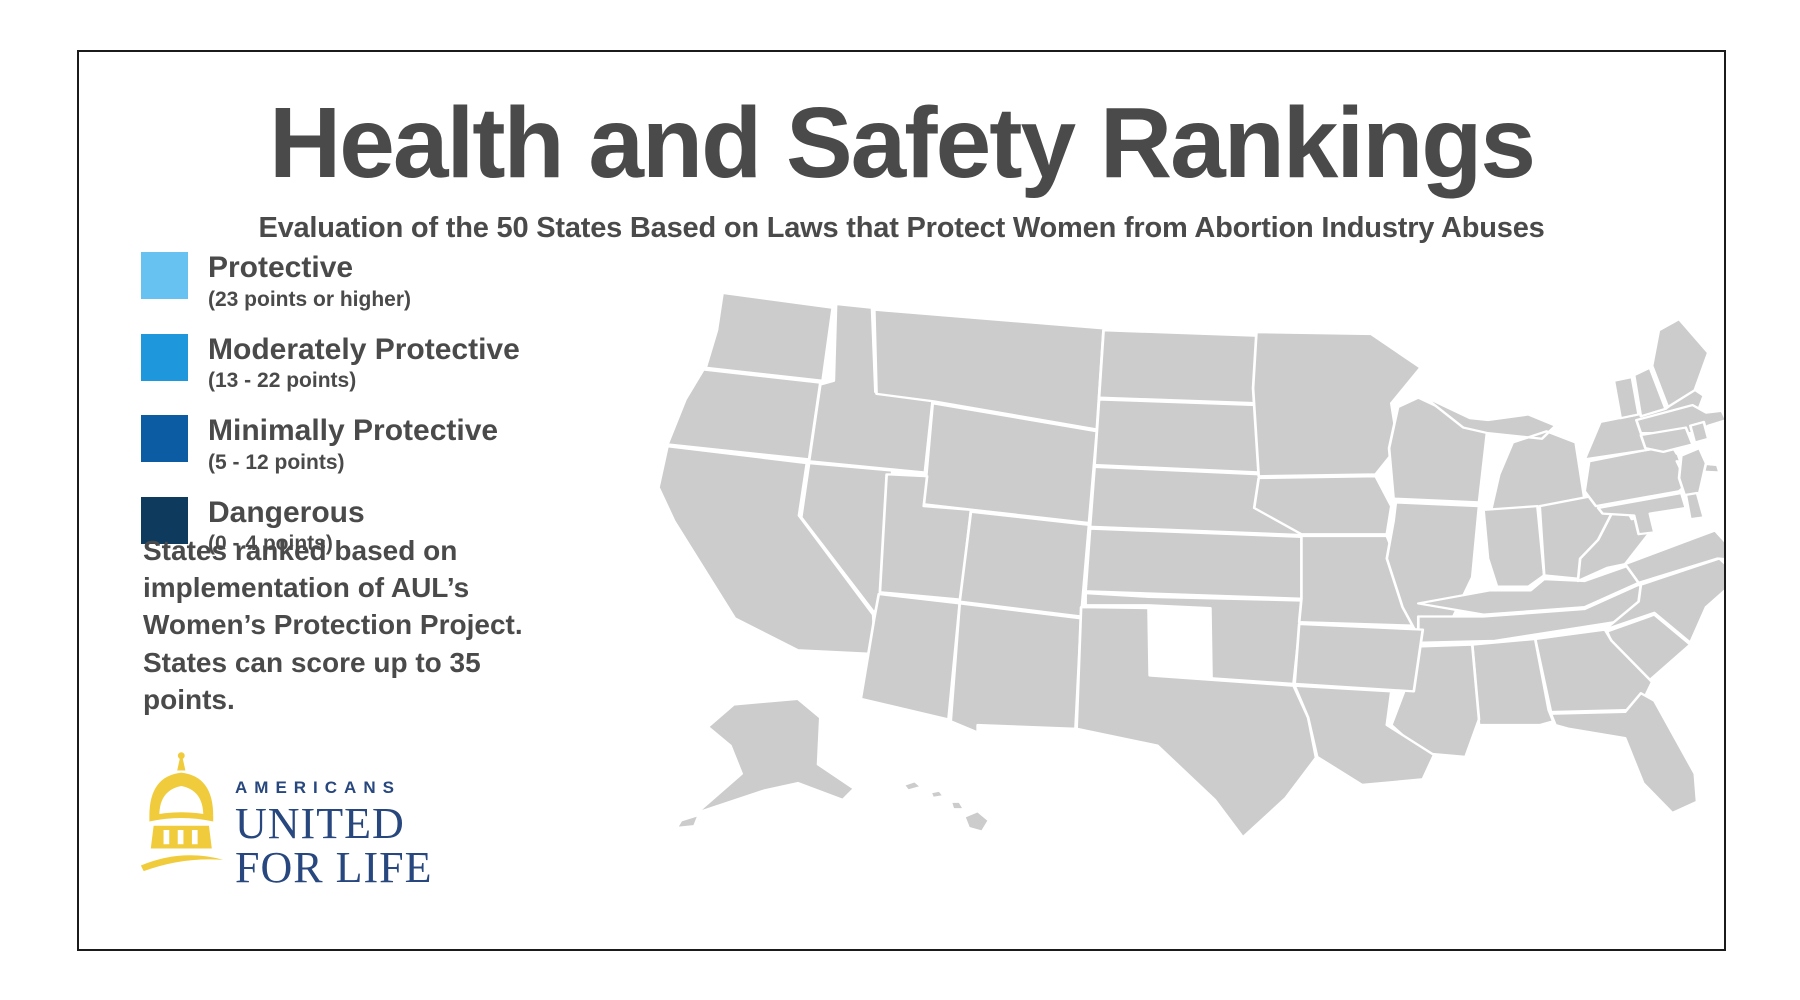  Describe the element at coordinates (871, 388) in the screenshot. I see `state-id` at that location.